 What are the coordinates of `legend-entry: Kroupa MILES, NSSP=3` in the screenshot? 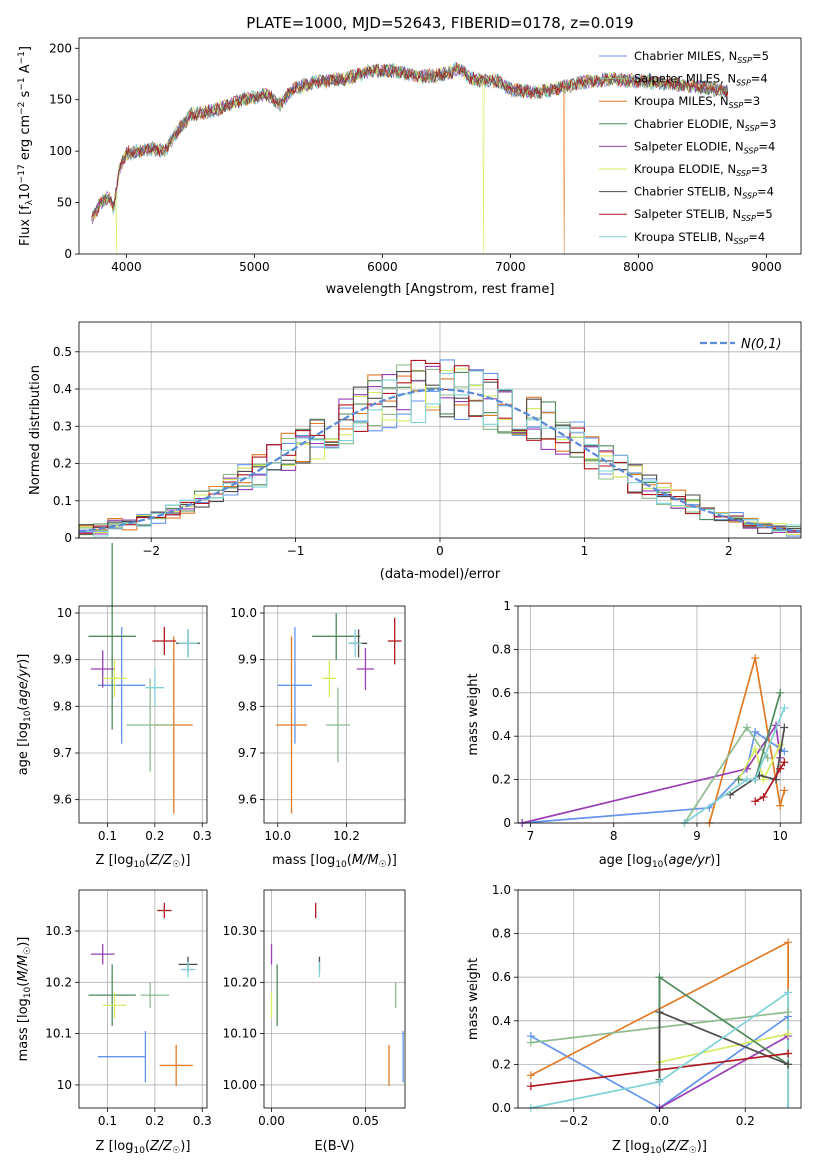 It's located at (697, 102).